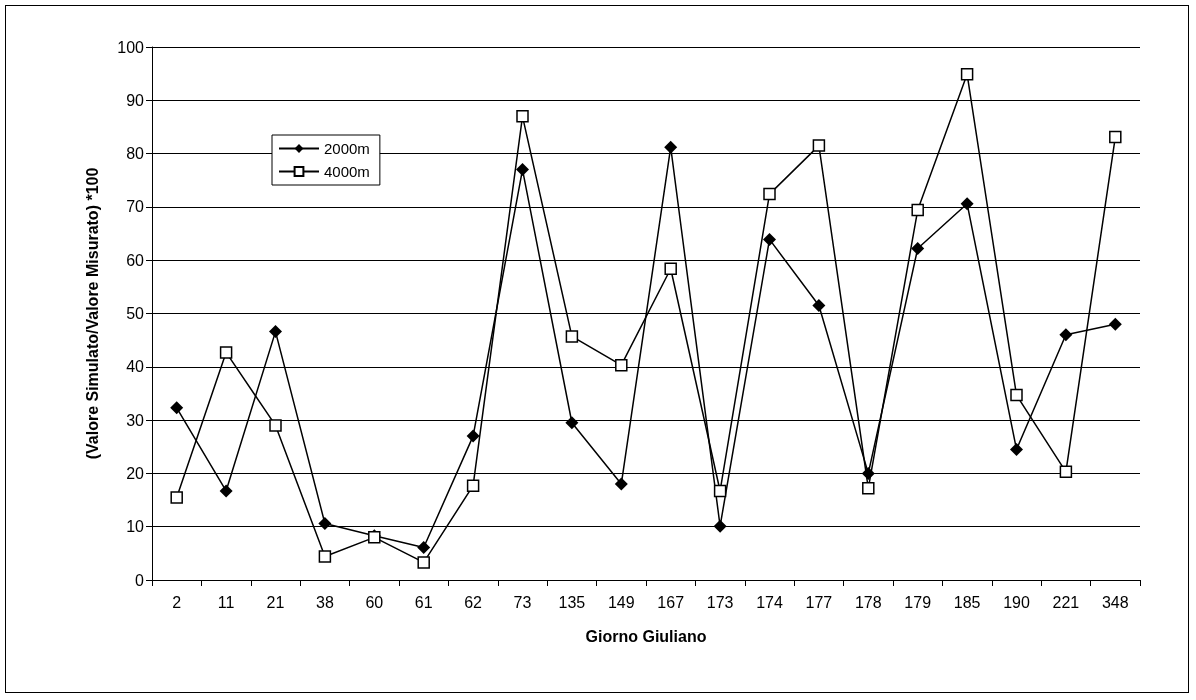  Describe the element at coordinates (135, 100) in the screenshot. I see `y-tick-label: 90` at that location.